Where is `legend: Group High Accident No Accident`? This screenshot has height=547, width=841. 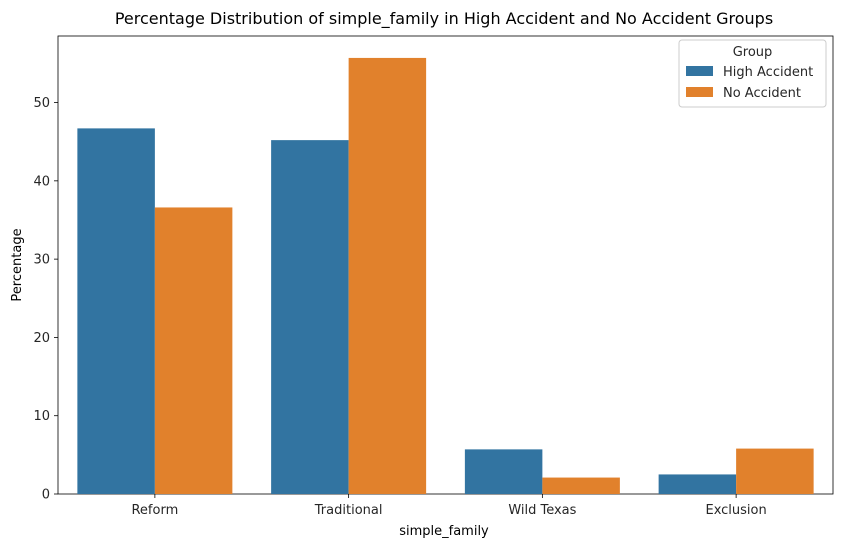
legend: Group High Accident No Accident is located at coordinates (752, 73).